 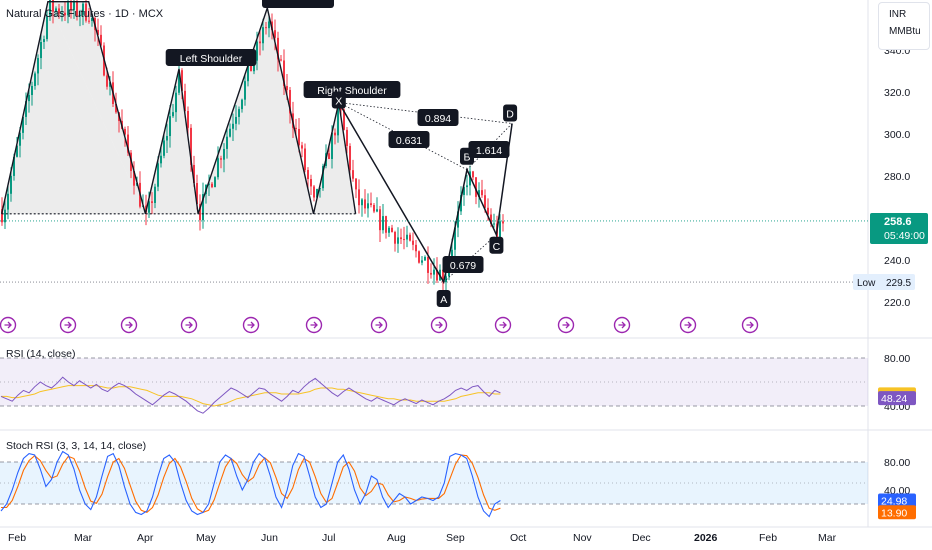 What do you see at coordinates (866, 283) in the screenshot?
I see `low-label: Low` at bounding box center [866, 283].